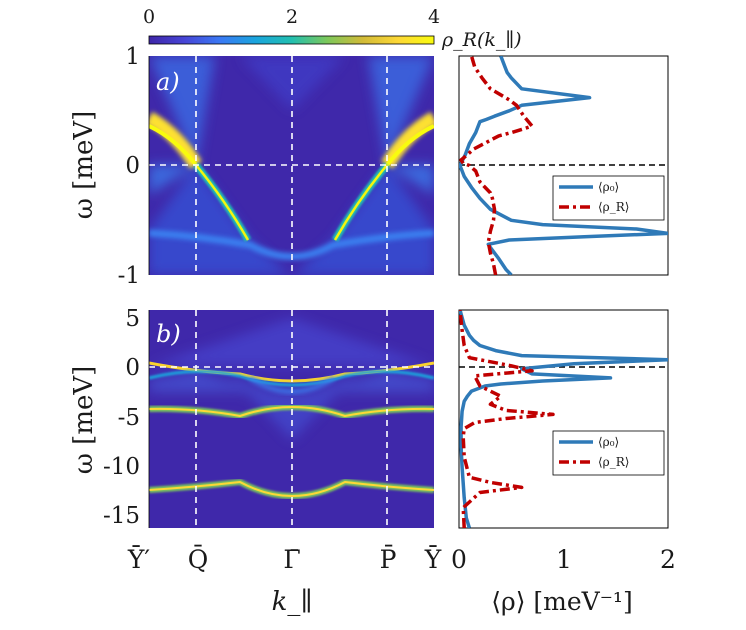 Image resolution: width=746 pixels, height=630 pixels. What do you see at coordinates (433, 559) in the screenshot?
I see `k-tick-y: Ȳ` at bounding box center [433, 559].